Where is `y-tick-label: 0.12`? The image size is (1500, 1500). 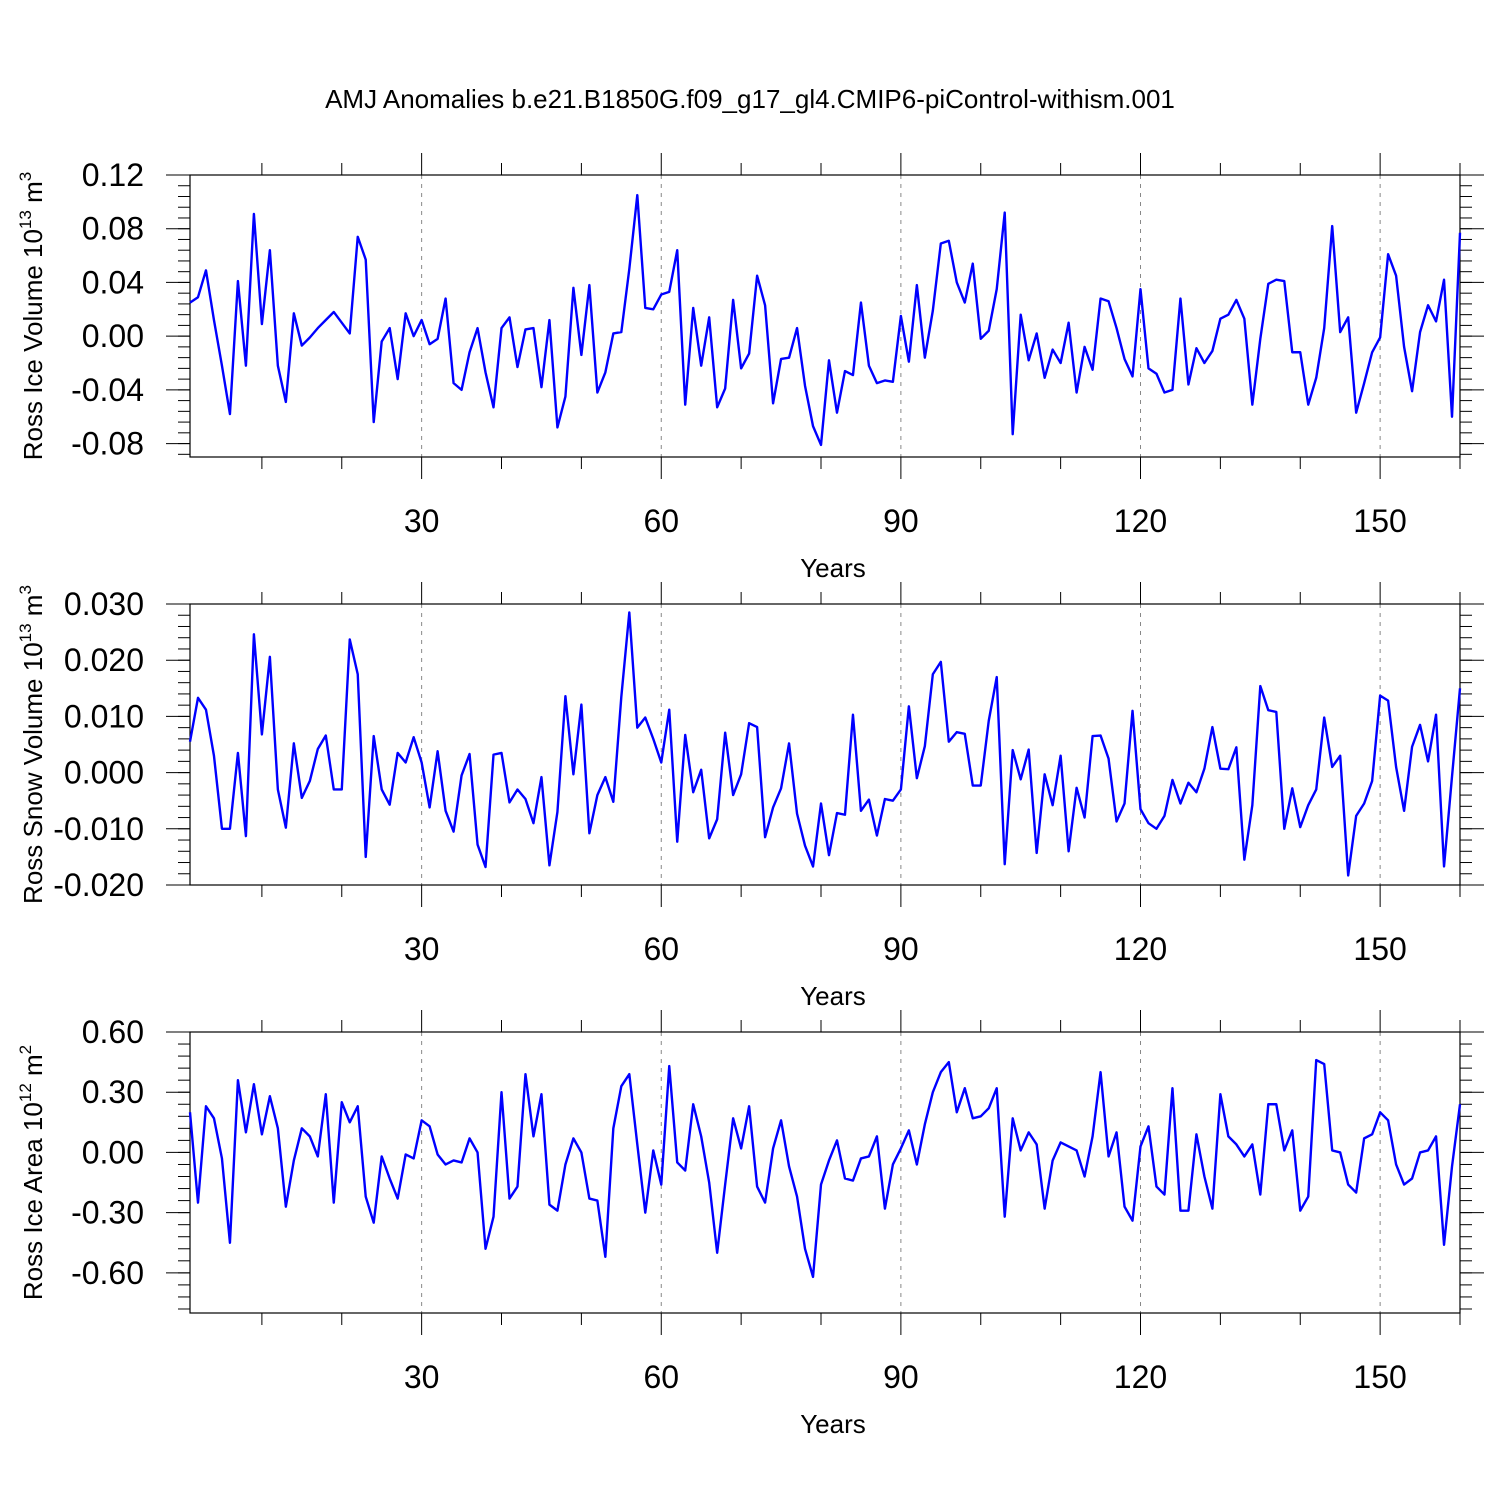 y-tick-label: 0.12 is located at coordinates (113, 175).